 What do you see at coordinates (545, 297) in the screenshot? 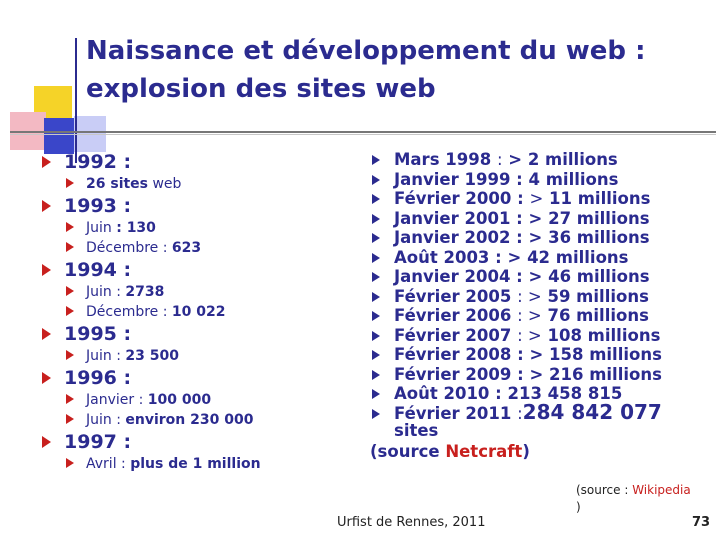
I see `list-item: Février 2005 : > 59 millions` at bounding box center [545, 297].